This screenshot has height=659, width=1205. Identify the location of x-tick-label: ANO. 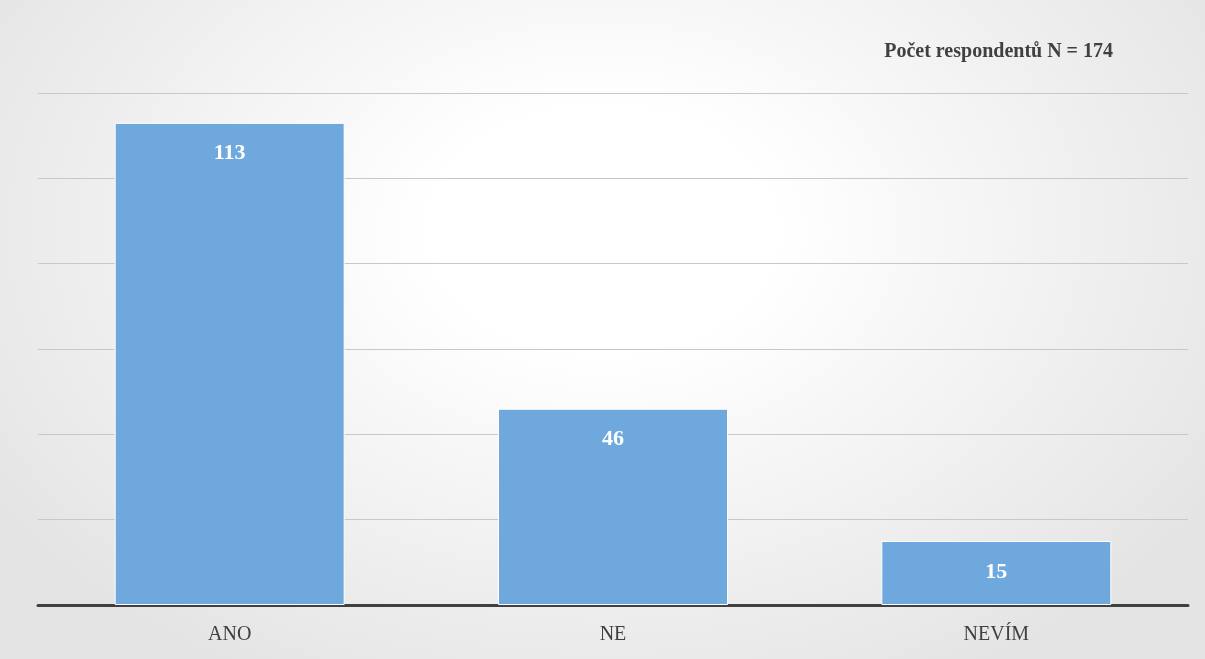
(229, 633).